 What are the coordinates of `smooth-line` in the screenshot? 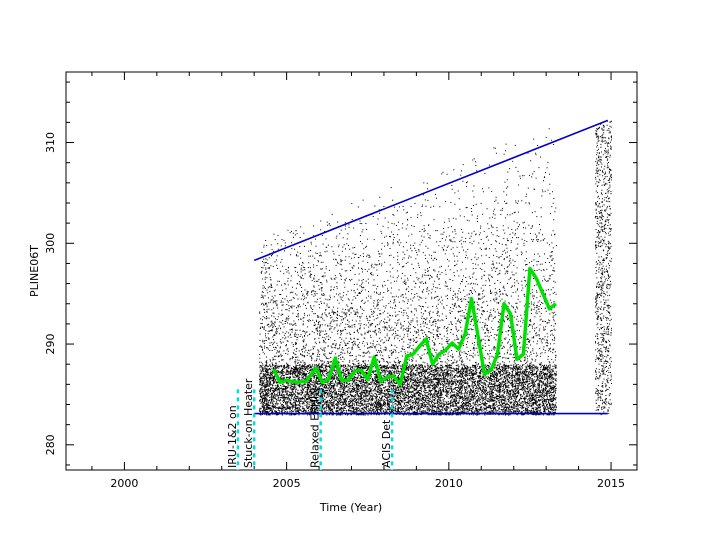 It's located at (414, 326).